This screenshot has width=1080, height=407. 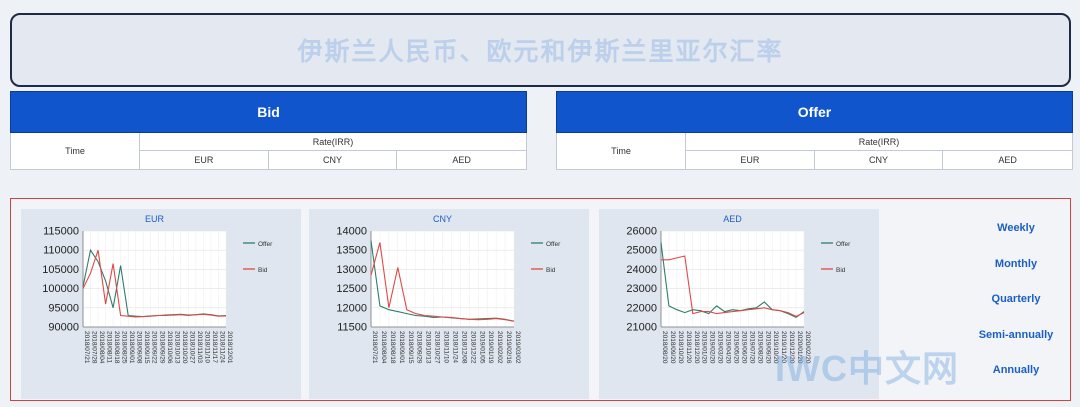 I want to click on eur-xtick-label: 2018/07/28, so click(x=94, y=347).